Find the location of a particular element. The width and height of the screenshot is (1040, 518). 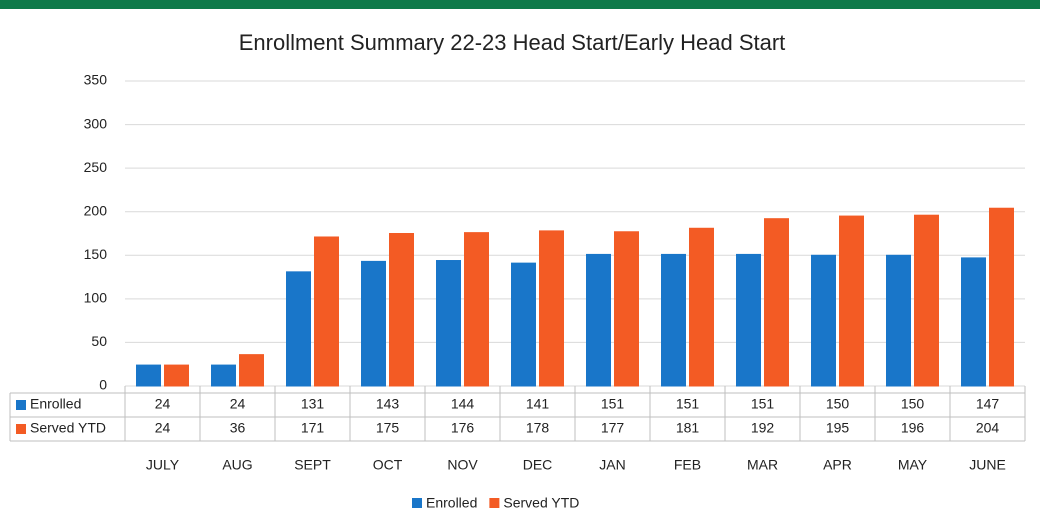

y-tick-label: 200 is located at coordinates (96, 210).